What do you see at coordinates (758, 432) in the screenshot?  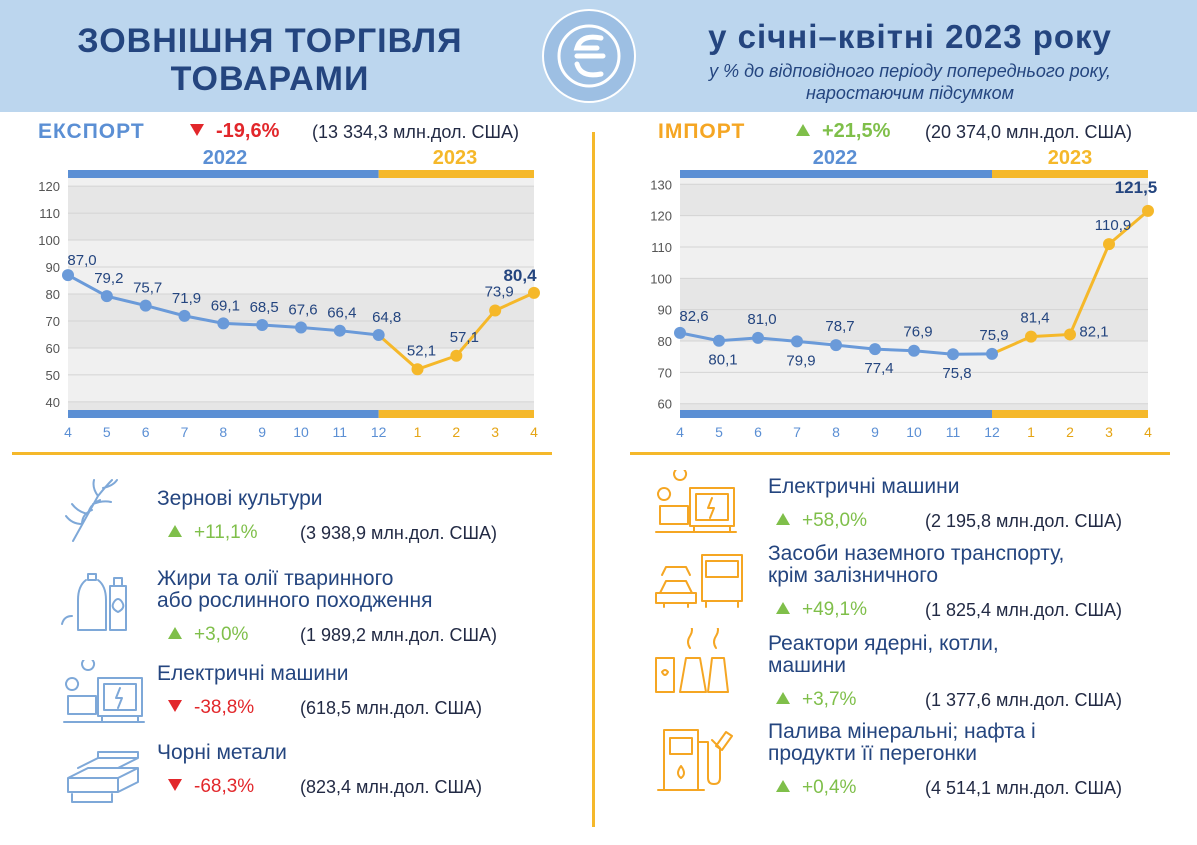 I see `x-tick-label: 6` at bounding box center [758, 432].